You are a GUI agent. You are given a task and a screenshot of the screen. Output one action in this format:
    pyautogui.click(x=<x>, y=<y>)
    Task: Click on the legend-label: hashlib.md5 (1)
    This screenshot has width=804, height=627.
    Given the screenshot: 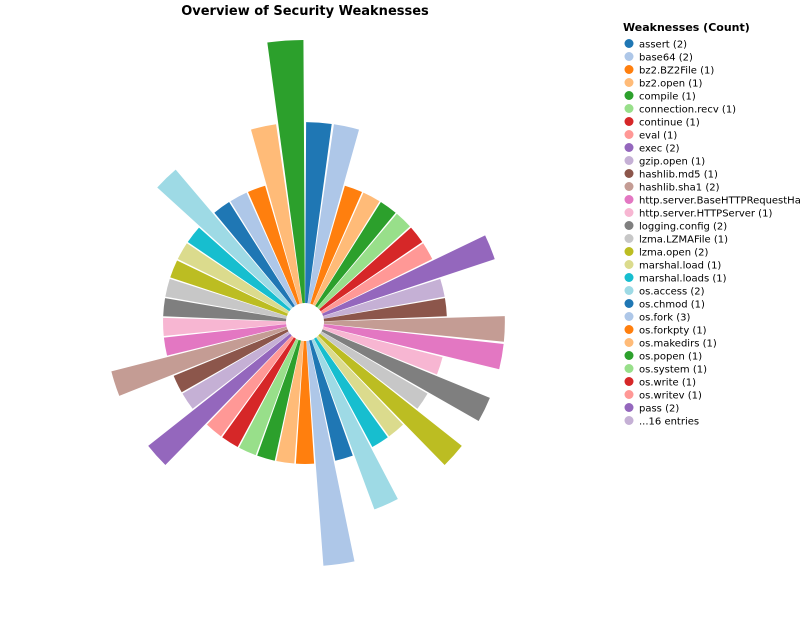 What is the action you would take?
    pyautogui.click(x=678, y=175)
    